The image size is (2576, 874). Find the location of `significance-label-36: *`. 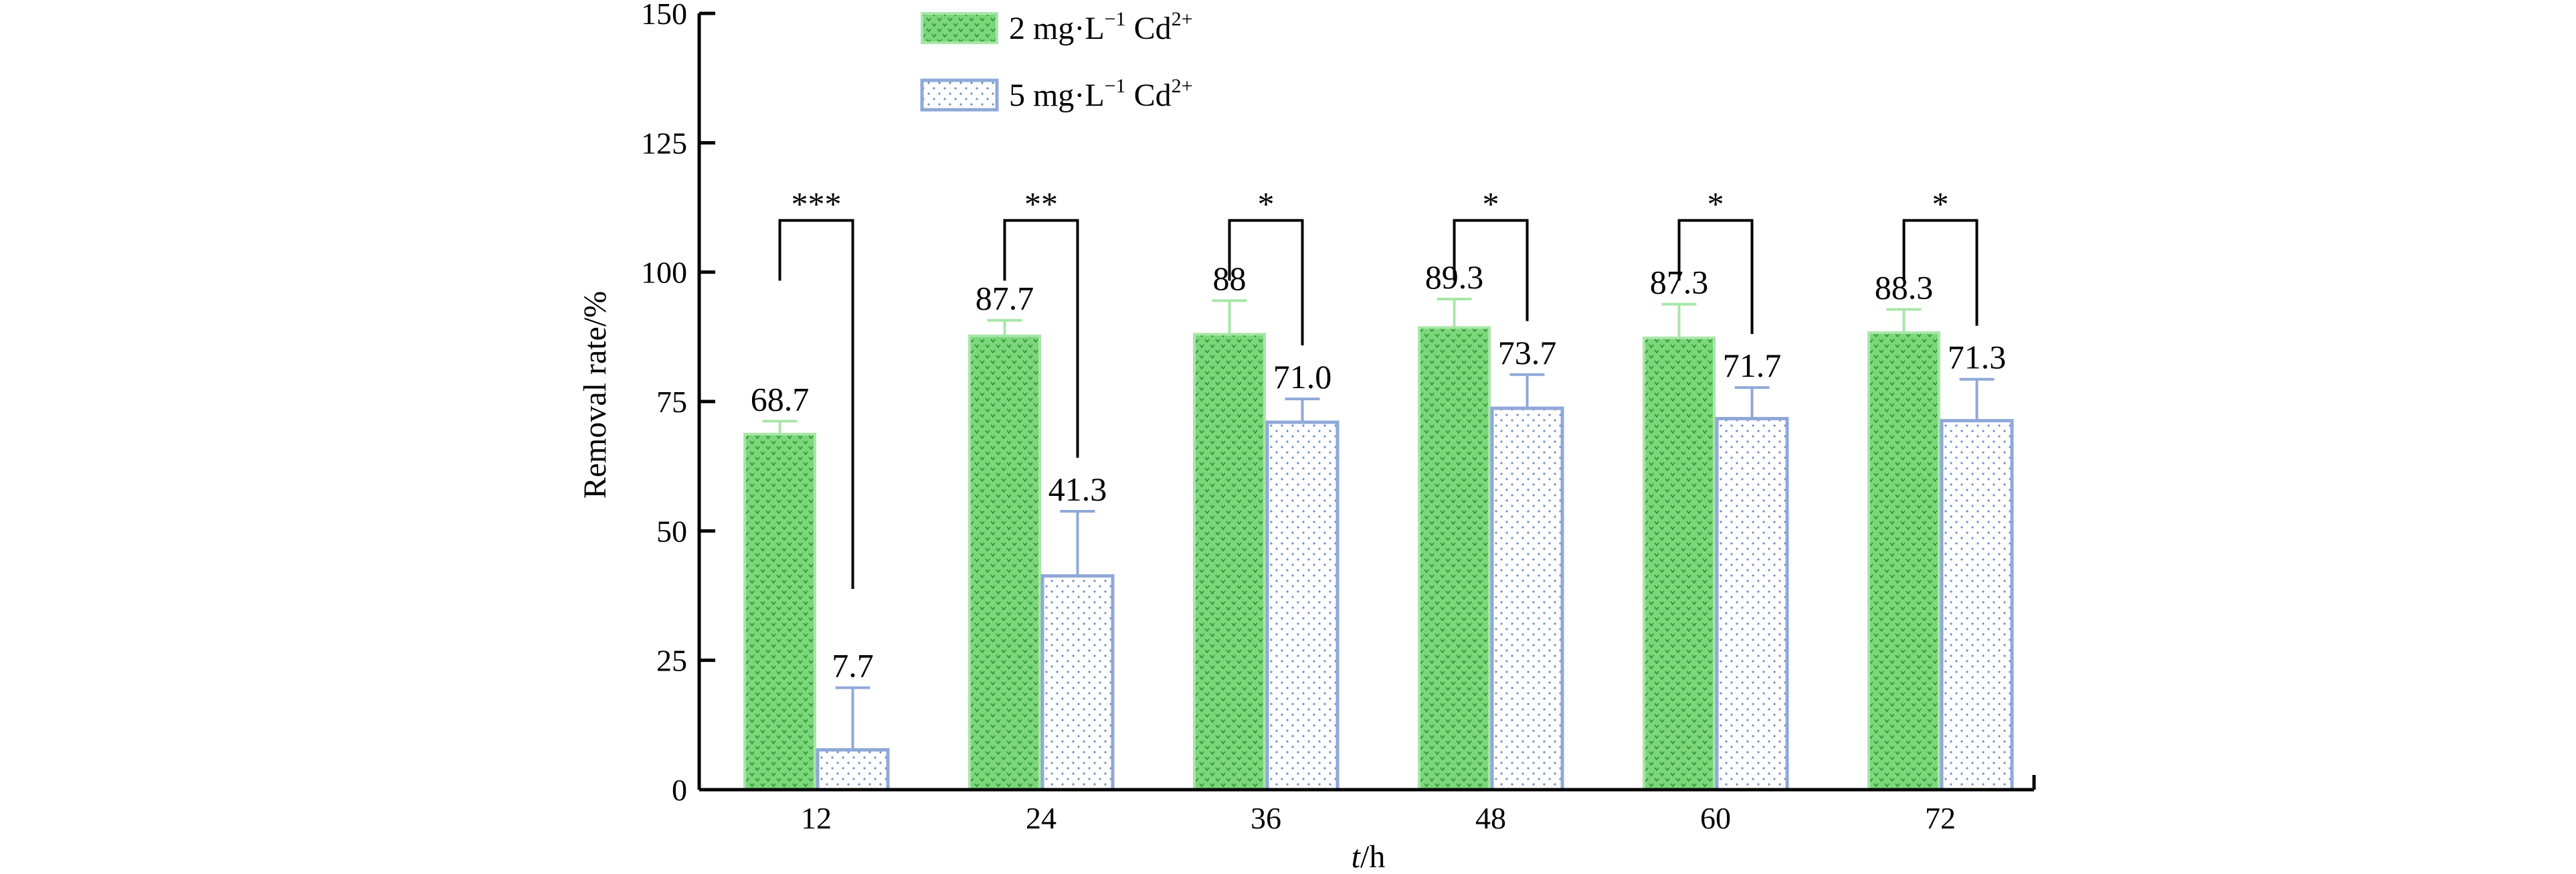

significance-label-36: * is located at coordinates (1266, 203).